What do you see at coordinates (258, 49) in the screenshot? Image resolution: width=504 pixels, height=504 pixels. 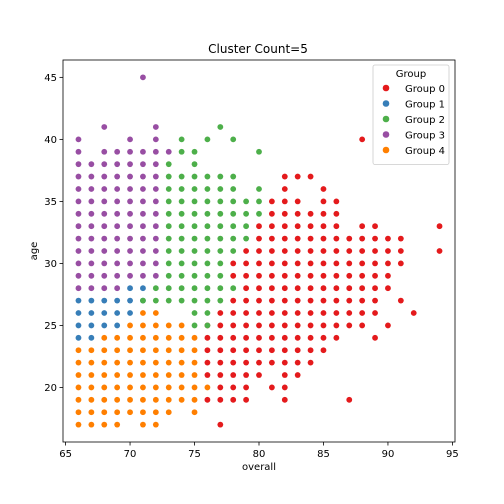 I see `chart-title: Cluster Count=5` at bounding box center [258, 49].